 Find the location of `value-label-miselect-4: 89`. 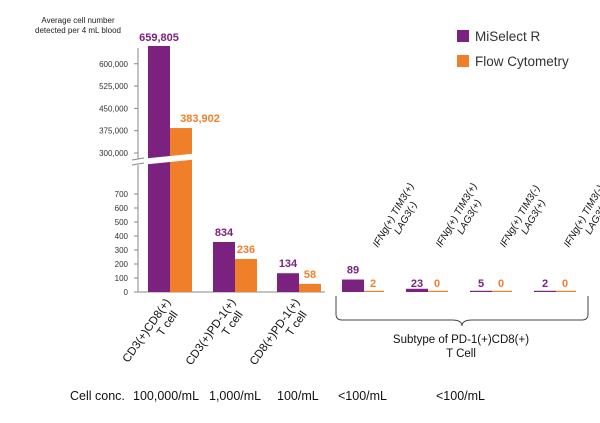

value-label-miselect-4: 89 is located at coordinates (353, 271).